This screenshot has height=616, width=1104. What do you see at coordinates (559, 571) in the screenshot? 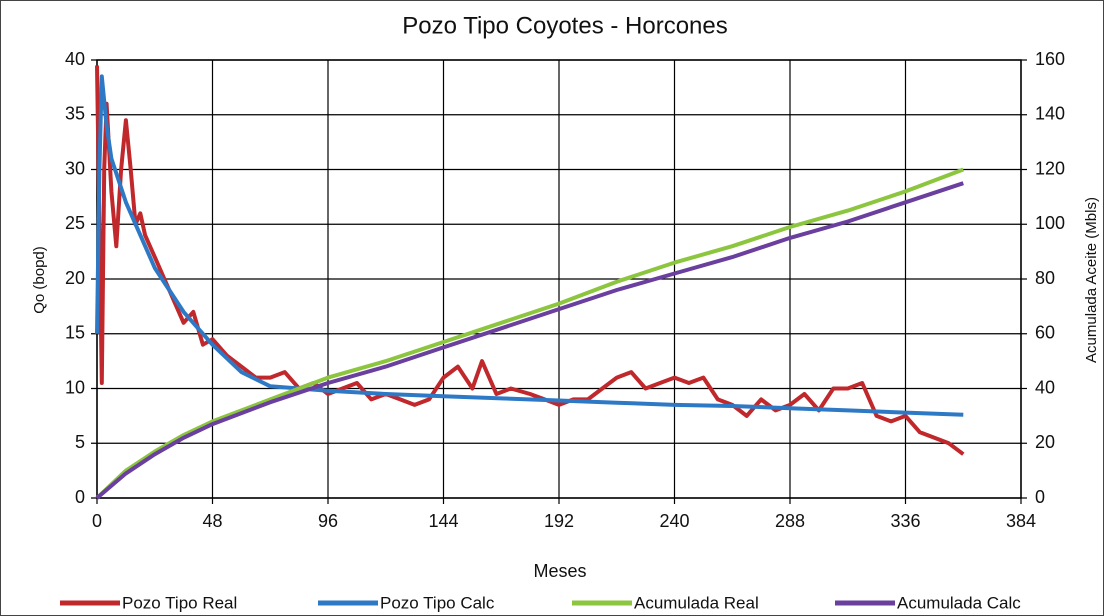
I see `x-axis-label: Meses` at bounding box center [559, 571].